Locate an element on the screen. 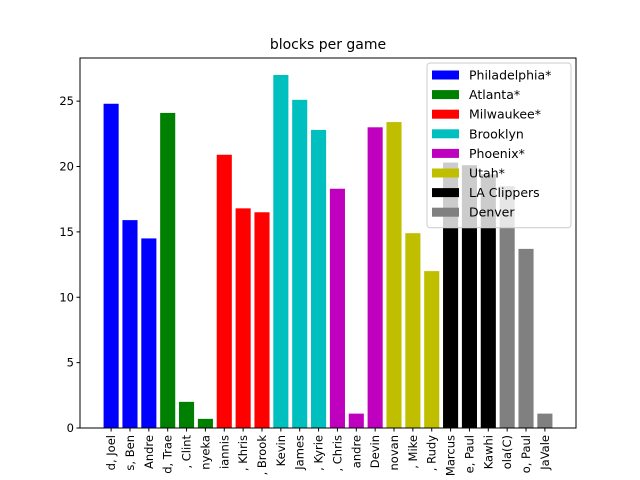 This screenshot has width=640, height=480. x-tick-label: Kevin is located at coordinates (281, 450).